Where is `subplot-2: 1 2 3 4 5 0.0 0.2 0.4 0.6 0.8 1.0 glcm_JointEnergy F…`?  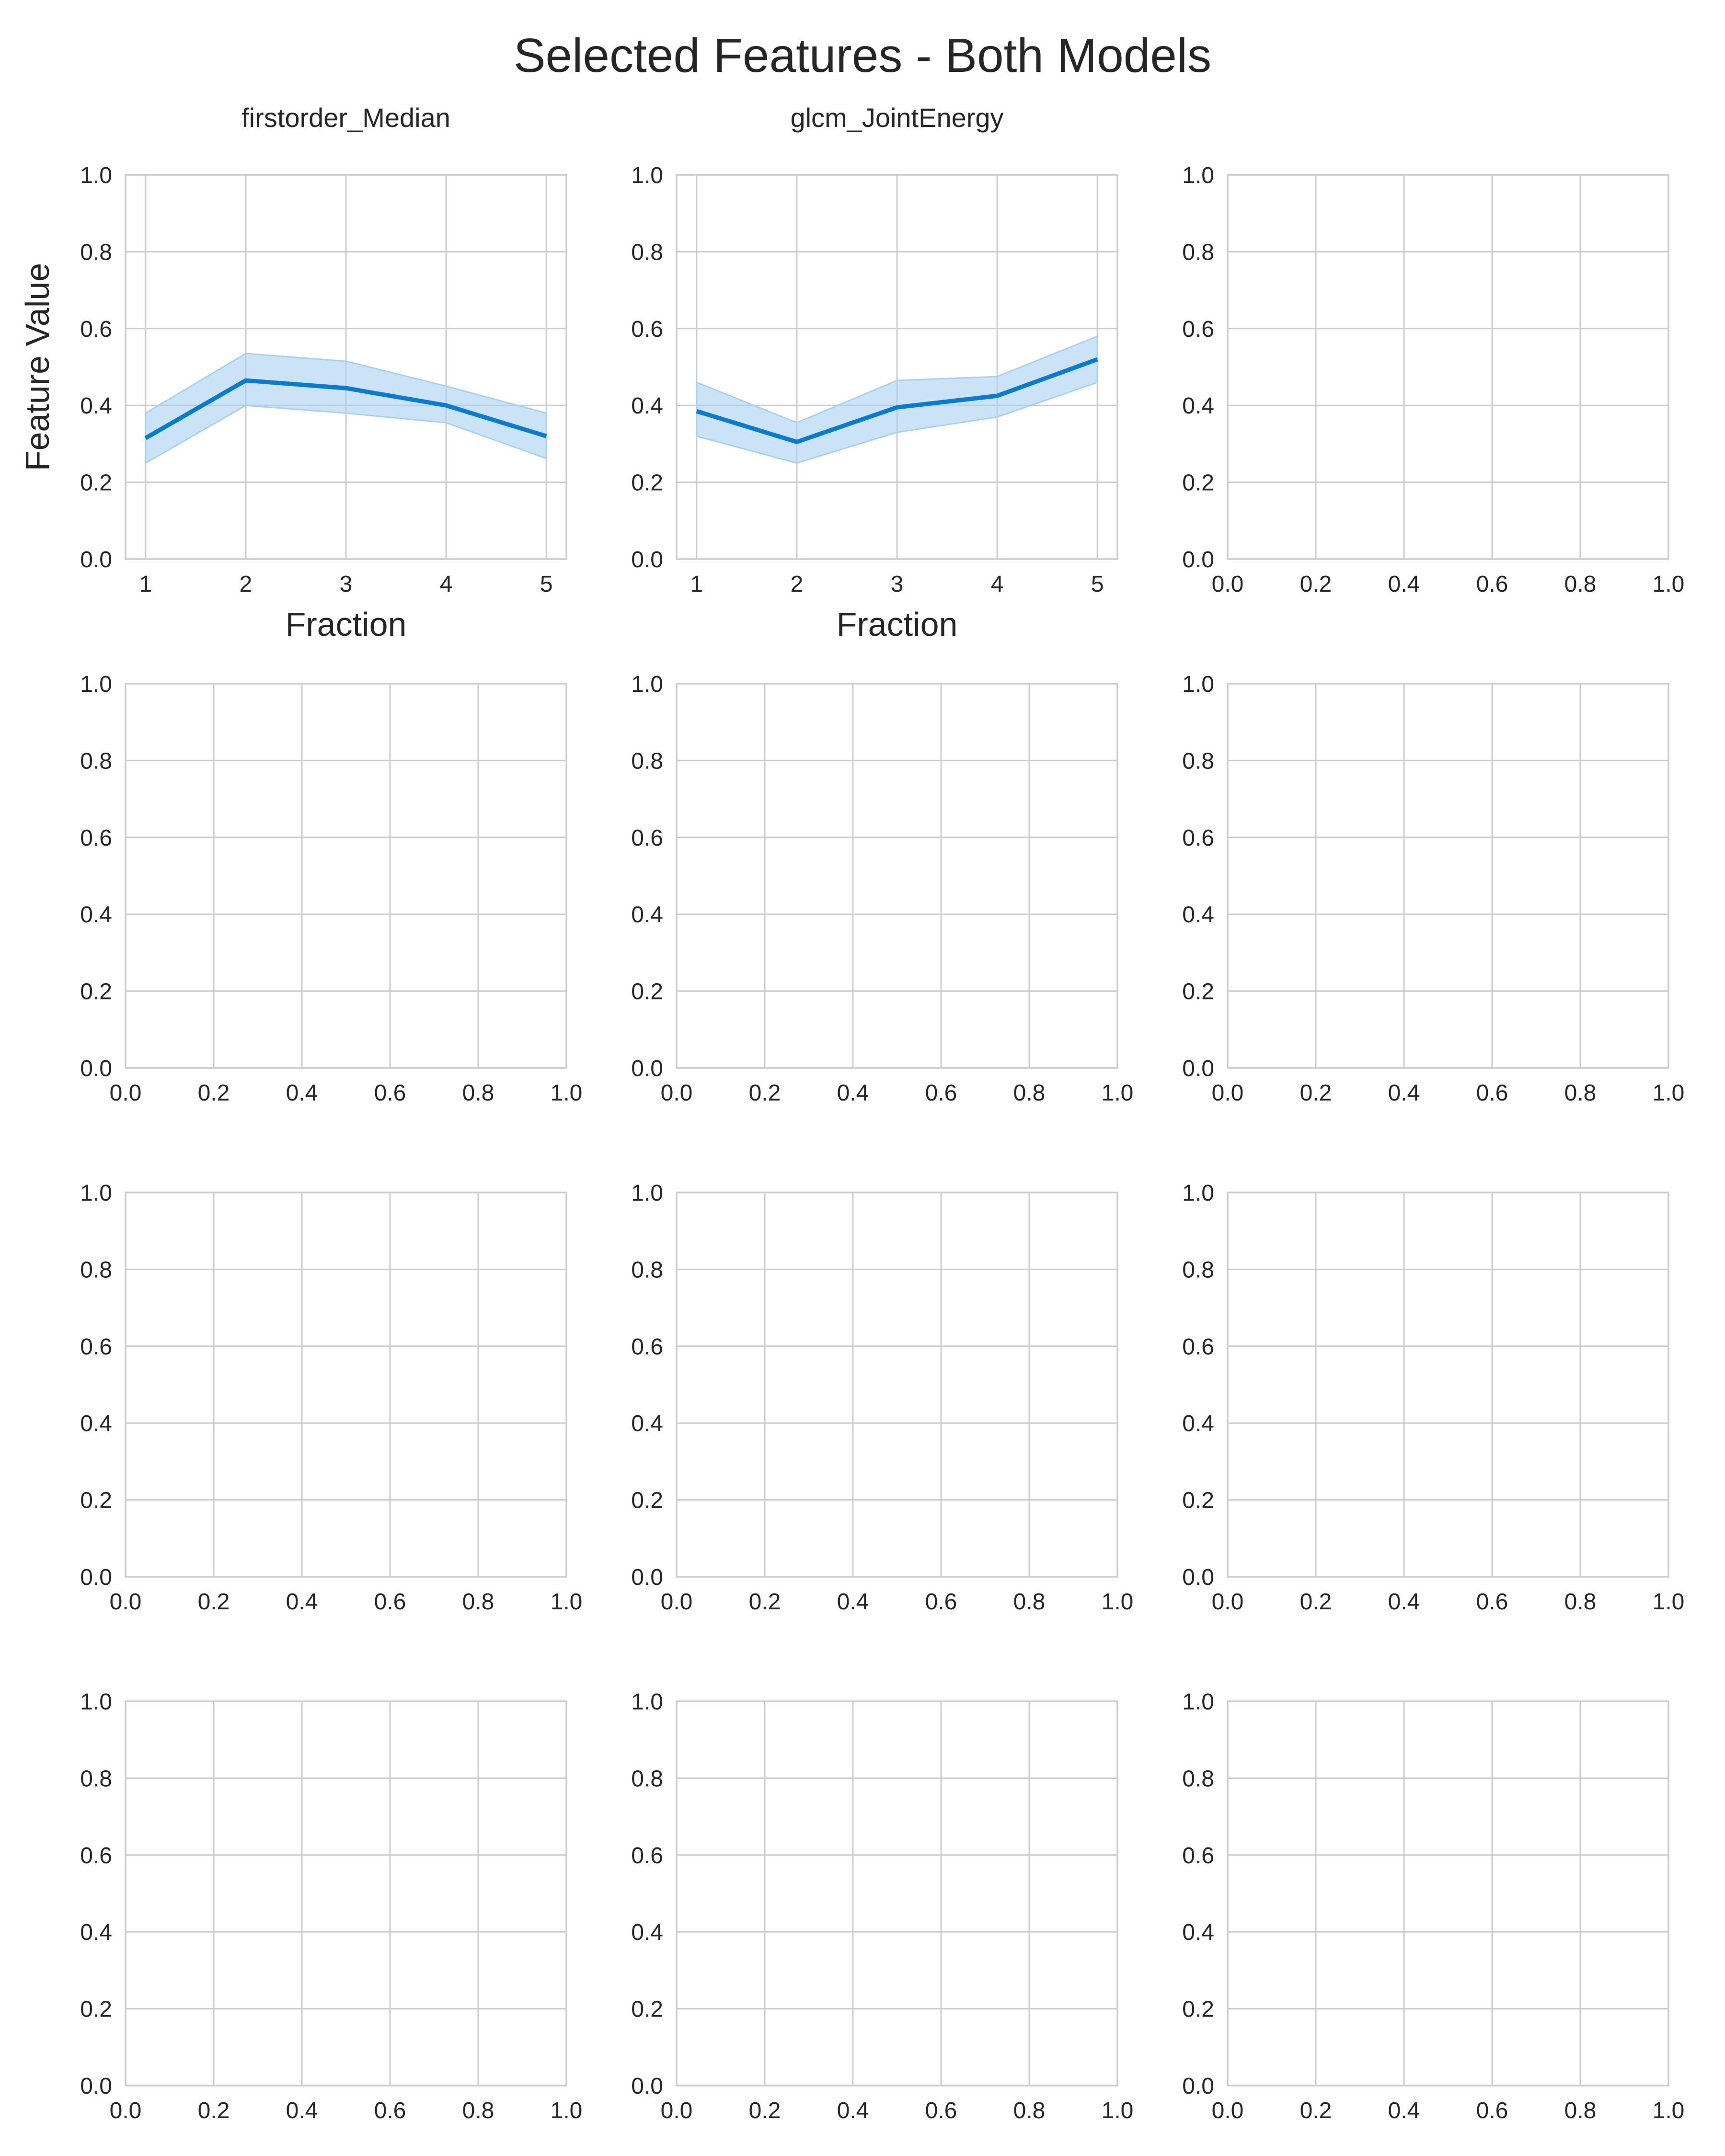 subplot-2: 1 2 3 4 5 0.0 0.2 0.4 0.6 0.8 1.0 glcm_JointEnergy F… is located at coordinates (874, 373).